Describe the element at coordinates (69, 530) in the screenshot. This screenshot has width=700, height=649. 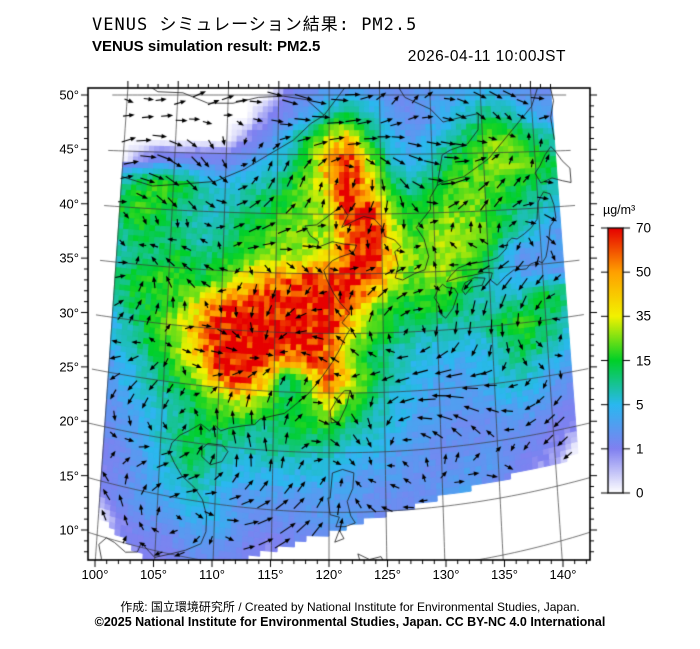
I see `lat-tick-label: 10°` at that location.